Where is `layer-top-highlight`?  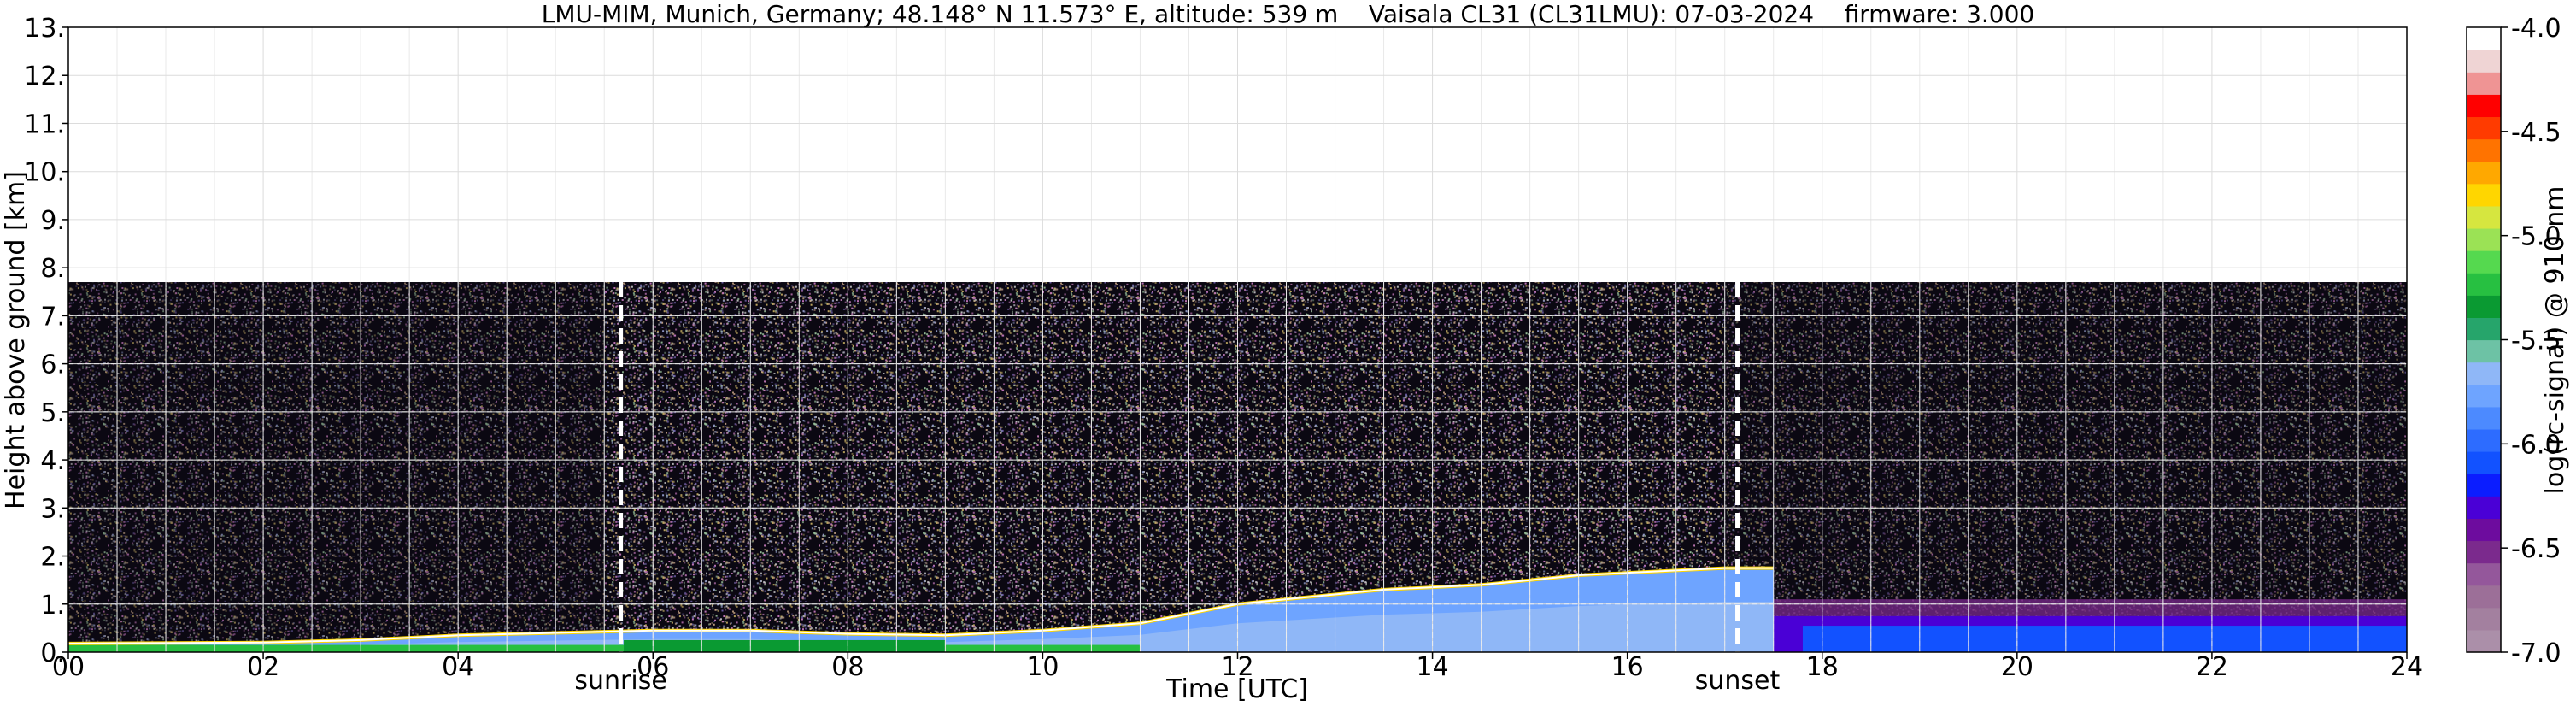
layer-top-highlight is located at coordinates (920, 605).